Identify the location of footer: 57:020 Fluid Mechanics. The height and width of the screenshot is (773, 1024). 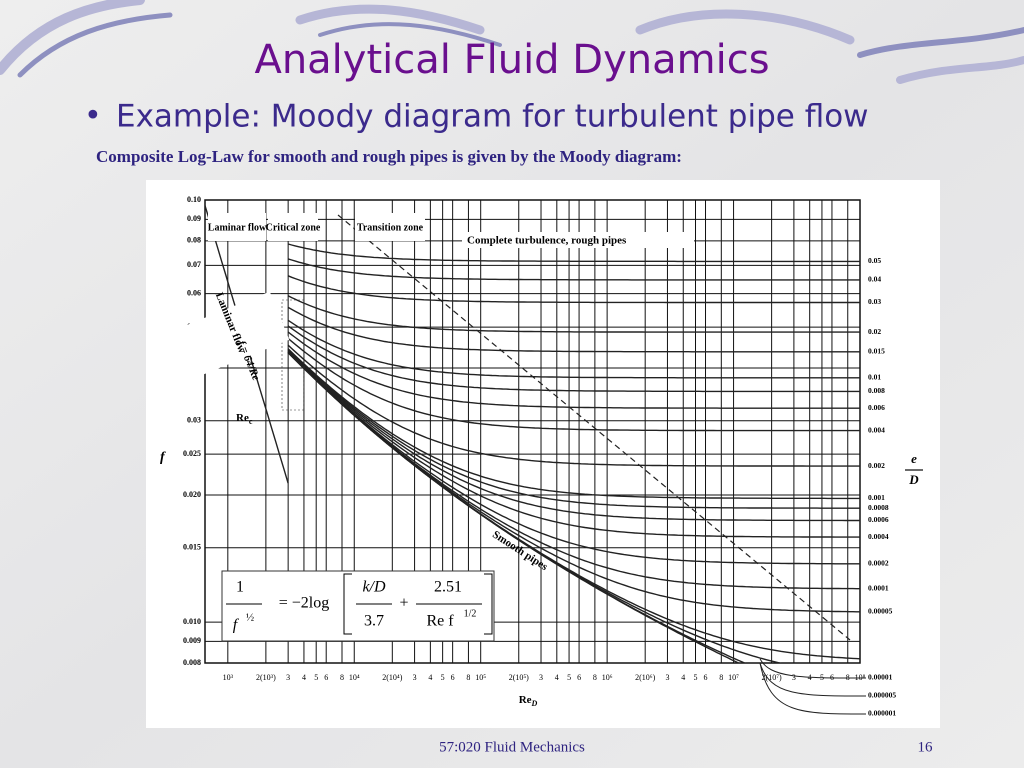
(512, 747).